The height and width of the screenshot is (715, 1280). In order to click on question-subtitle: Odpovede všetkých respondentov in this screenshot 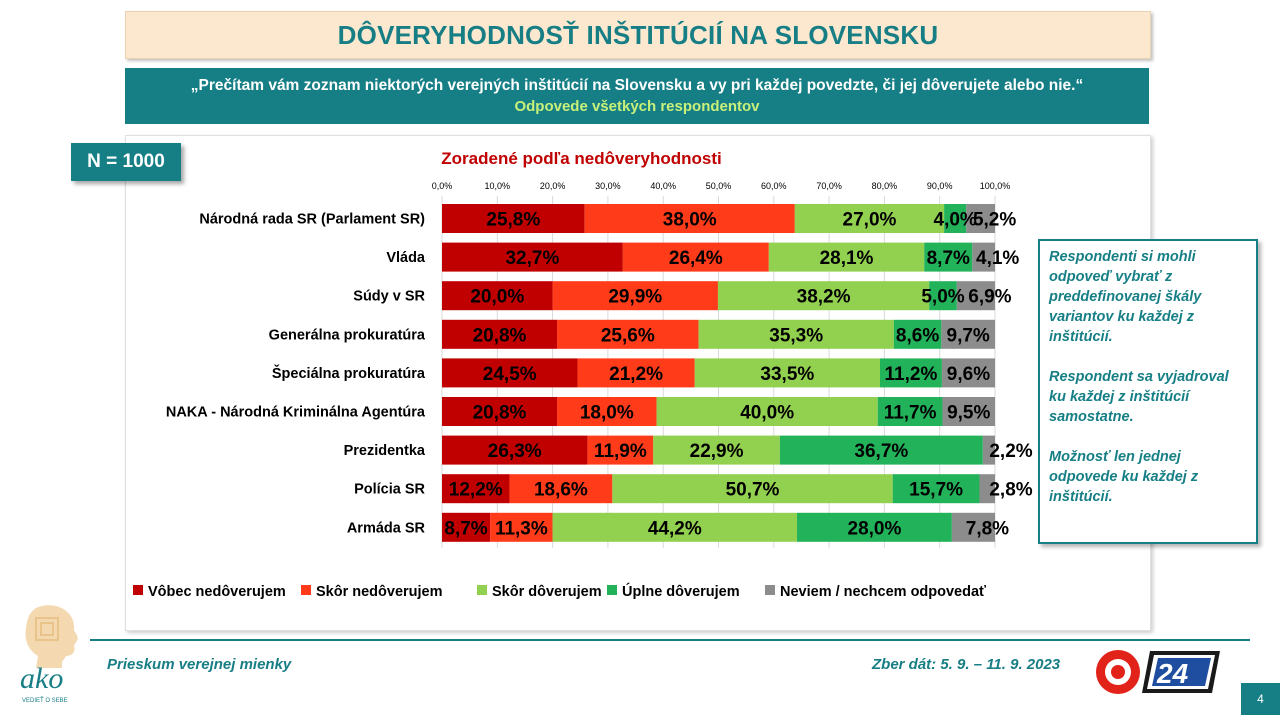, I will do `click(637, 106)`.